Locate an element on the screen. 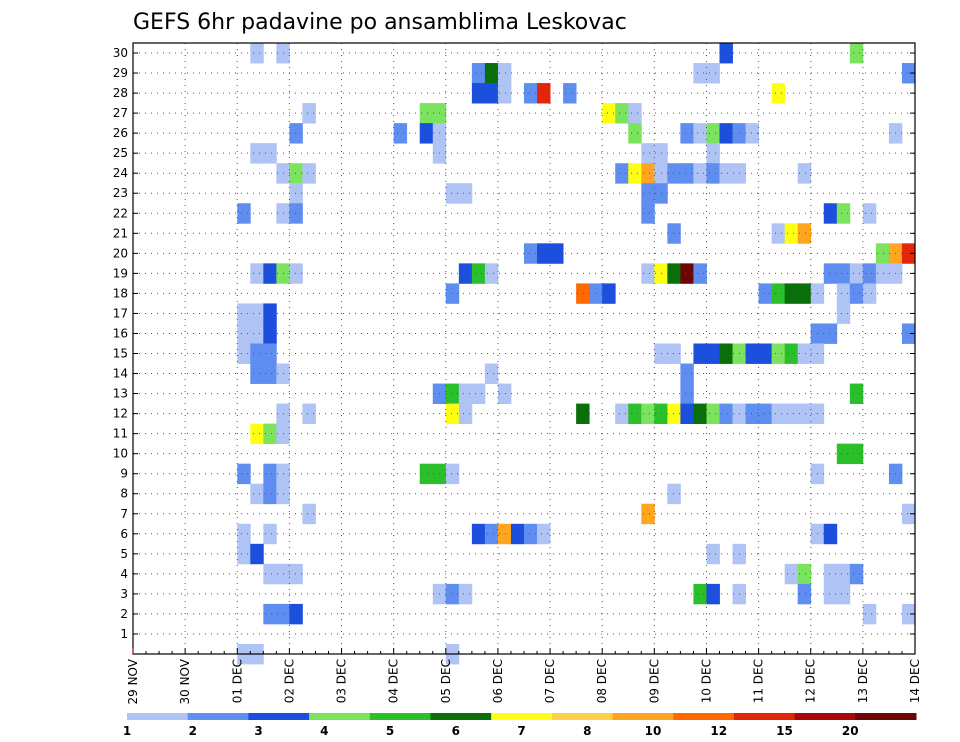 The width and height of the screenshot is (960, 742). x-tick-label: 04 DEC is located at coordinates (394, 681).